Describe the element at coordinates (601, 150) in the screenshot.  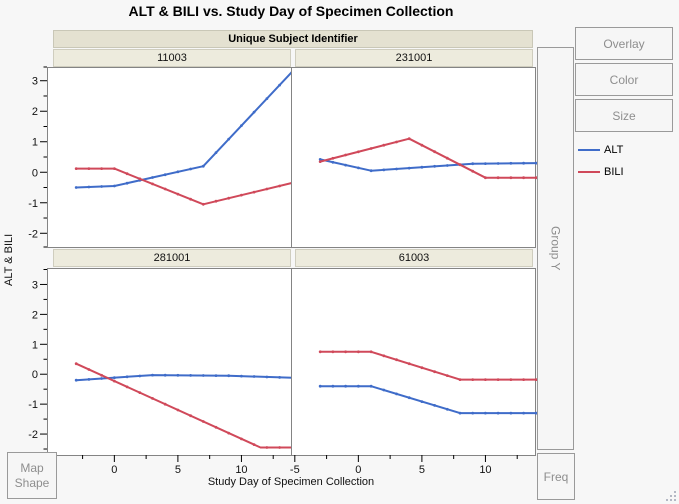
I see `legend-item-alt: ALT` at that location.